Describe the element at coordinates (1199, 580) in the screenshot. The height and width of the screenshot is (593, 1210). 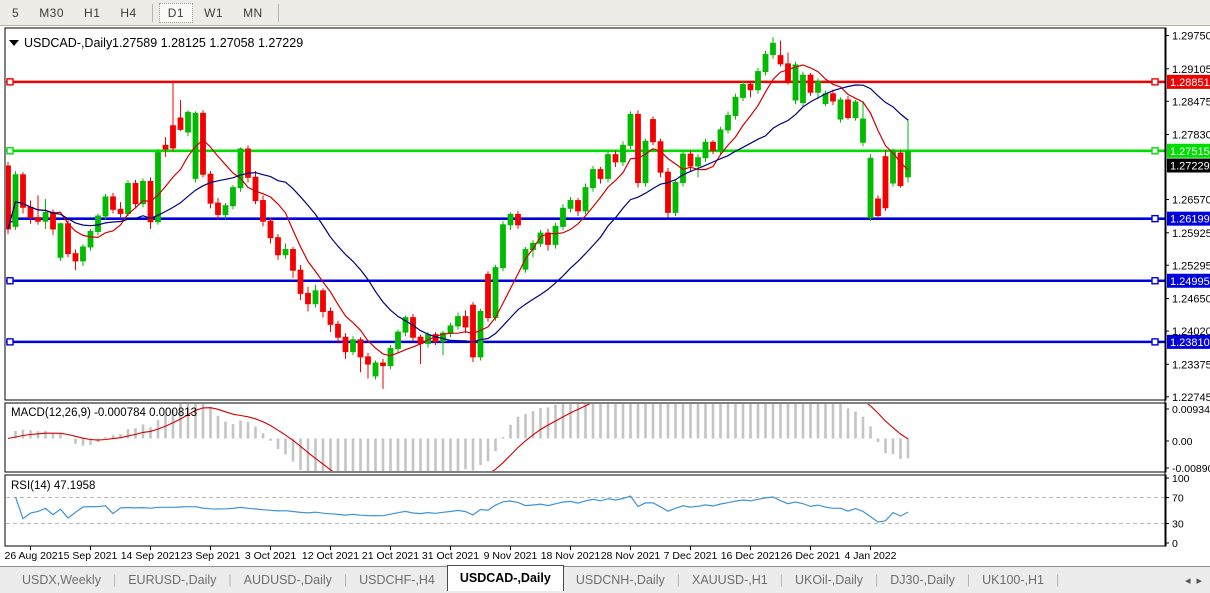
I see `tabs-scroll-right-icon: ▸` at that location.